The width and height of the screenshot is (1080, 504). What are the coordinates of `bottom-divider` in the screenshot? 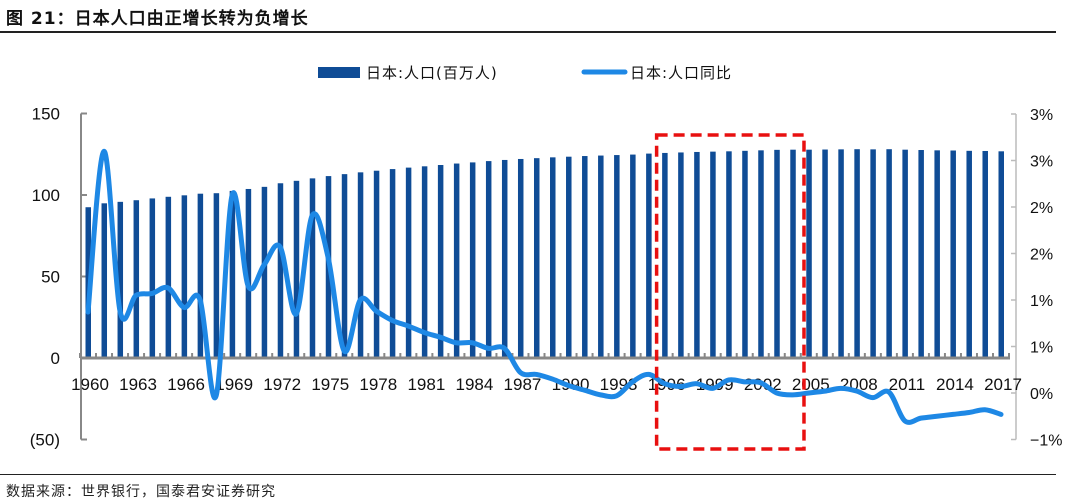 It's located at (528, 474).